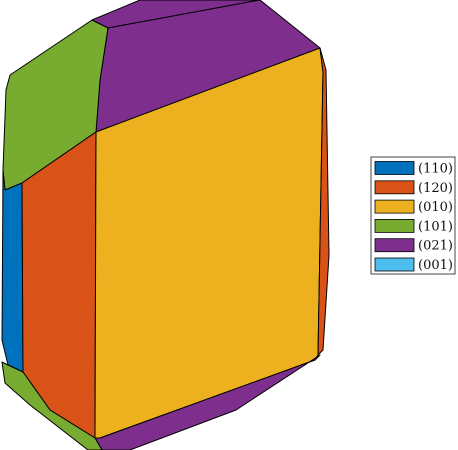  What do you see at coordinates (207, 402) in the screenshot?
I see `face-021-bottom` at bounding box center [207, 402].